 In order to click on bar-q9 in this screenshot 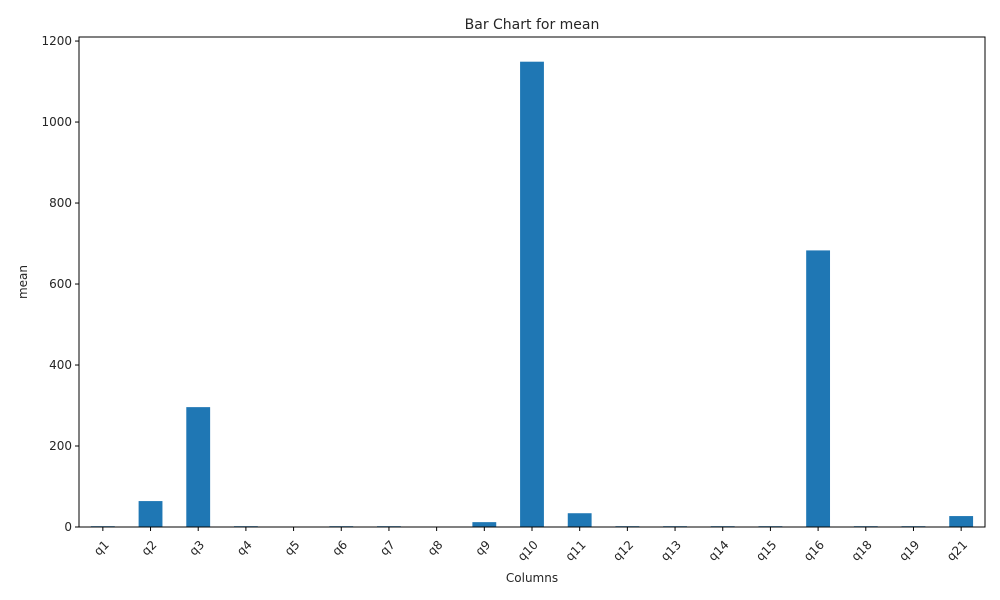, I will do `click(484, 524)`.